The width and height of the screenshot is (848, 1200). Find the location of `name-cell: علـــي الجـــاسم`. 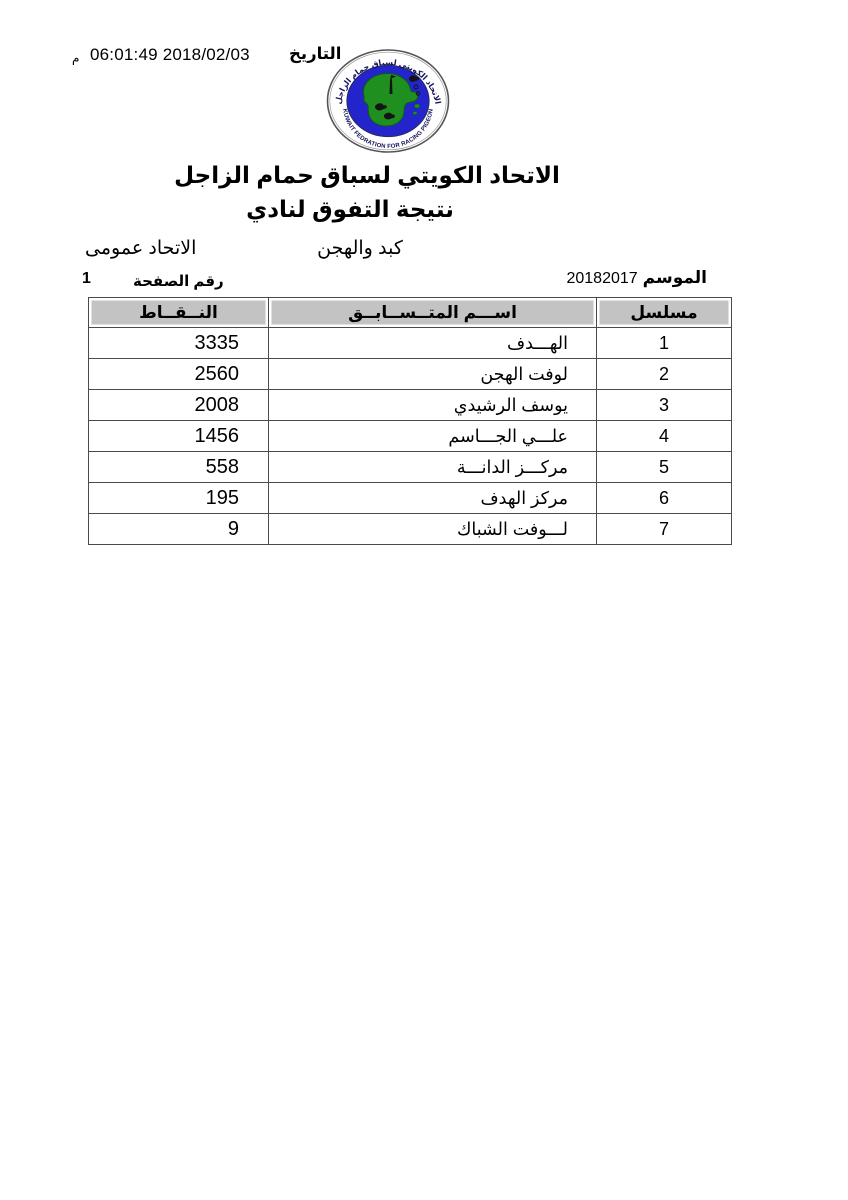

name-cell: علـــي الجـــاسم is located at coordinates (432, 436).